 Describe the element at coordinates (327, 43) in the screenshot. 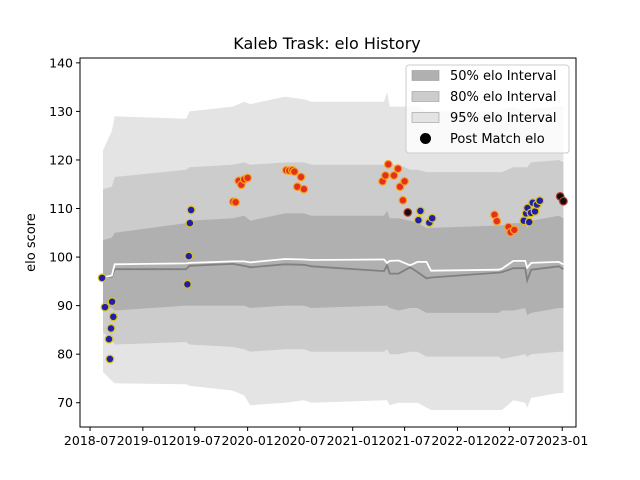

I see `chart-title: Kaleb Trask: elo History` at that location.